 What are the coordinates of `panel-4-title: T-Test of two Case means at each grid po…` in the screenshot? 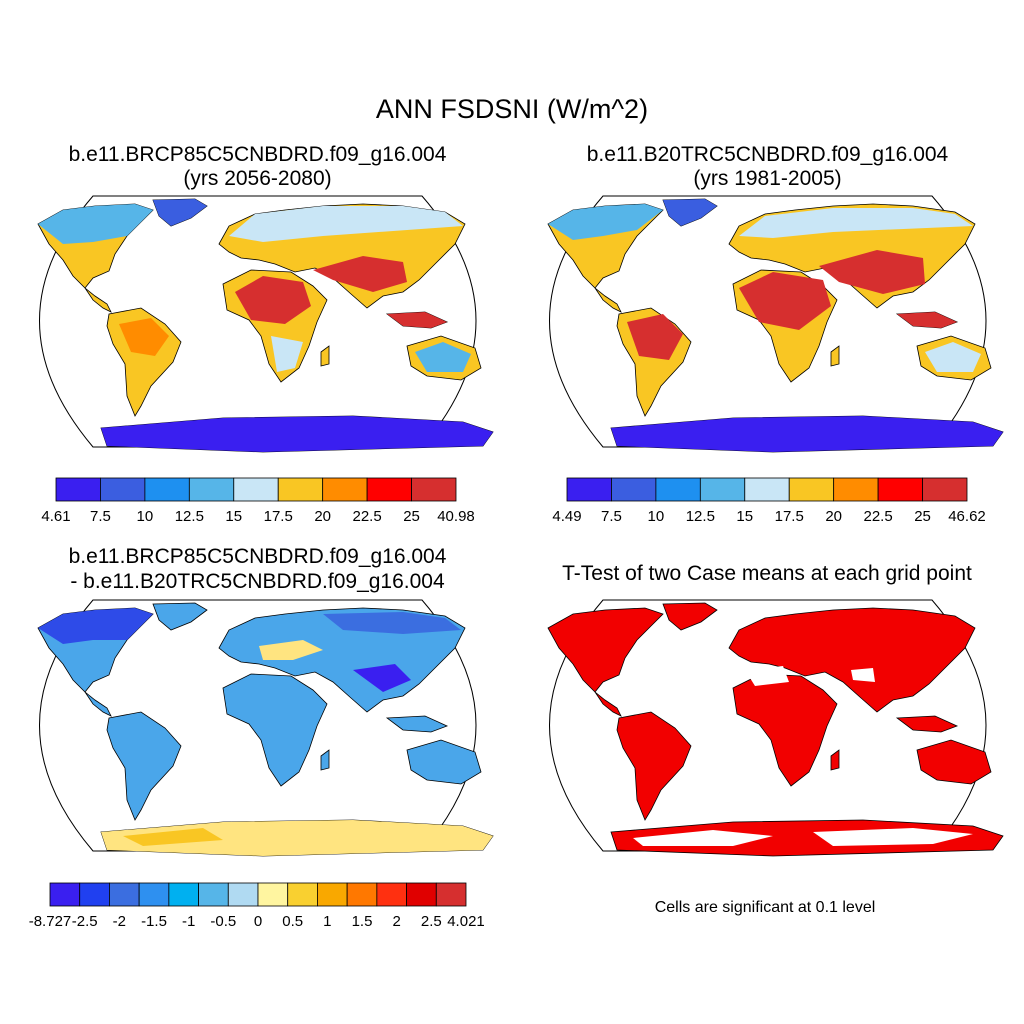 It's located at (767, 573).